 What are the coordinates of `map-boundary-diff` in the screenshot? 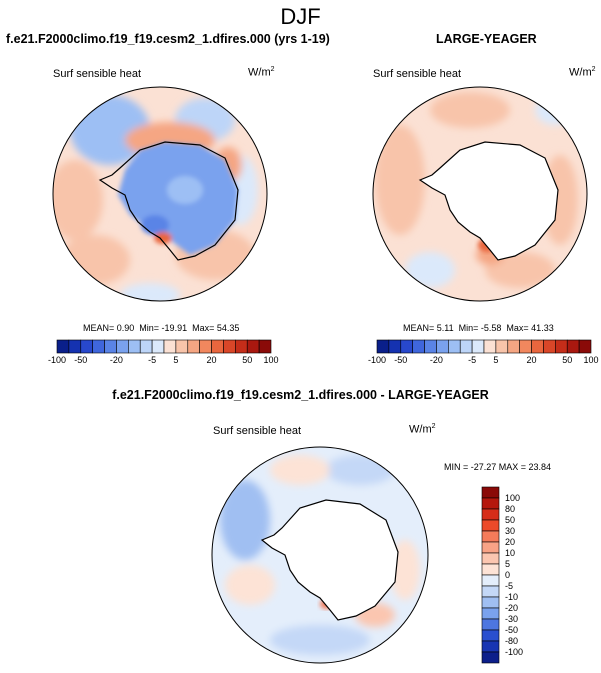 It's located at (320, 555).